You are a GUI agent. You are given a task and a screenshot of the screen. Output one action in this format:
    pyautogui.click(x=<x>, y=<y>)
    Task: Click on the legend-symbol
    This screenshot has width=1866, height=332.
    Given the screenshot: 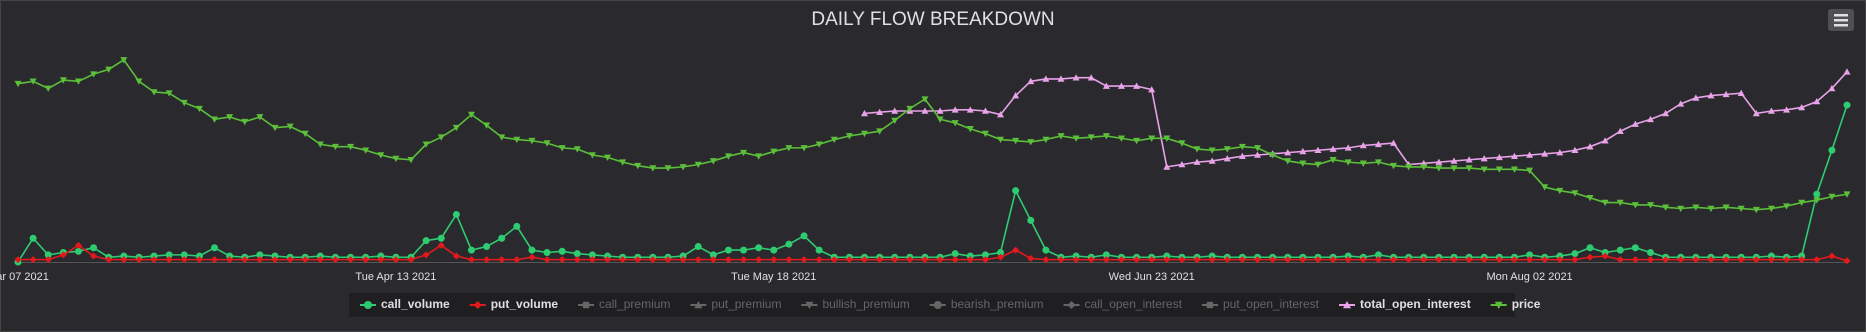 What is the action you would take?
    pyautogui.click(x=698, y=305)
    